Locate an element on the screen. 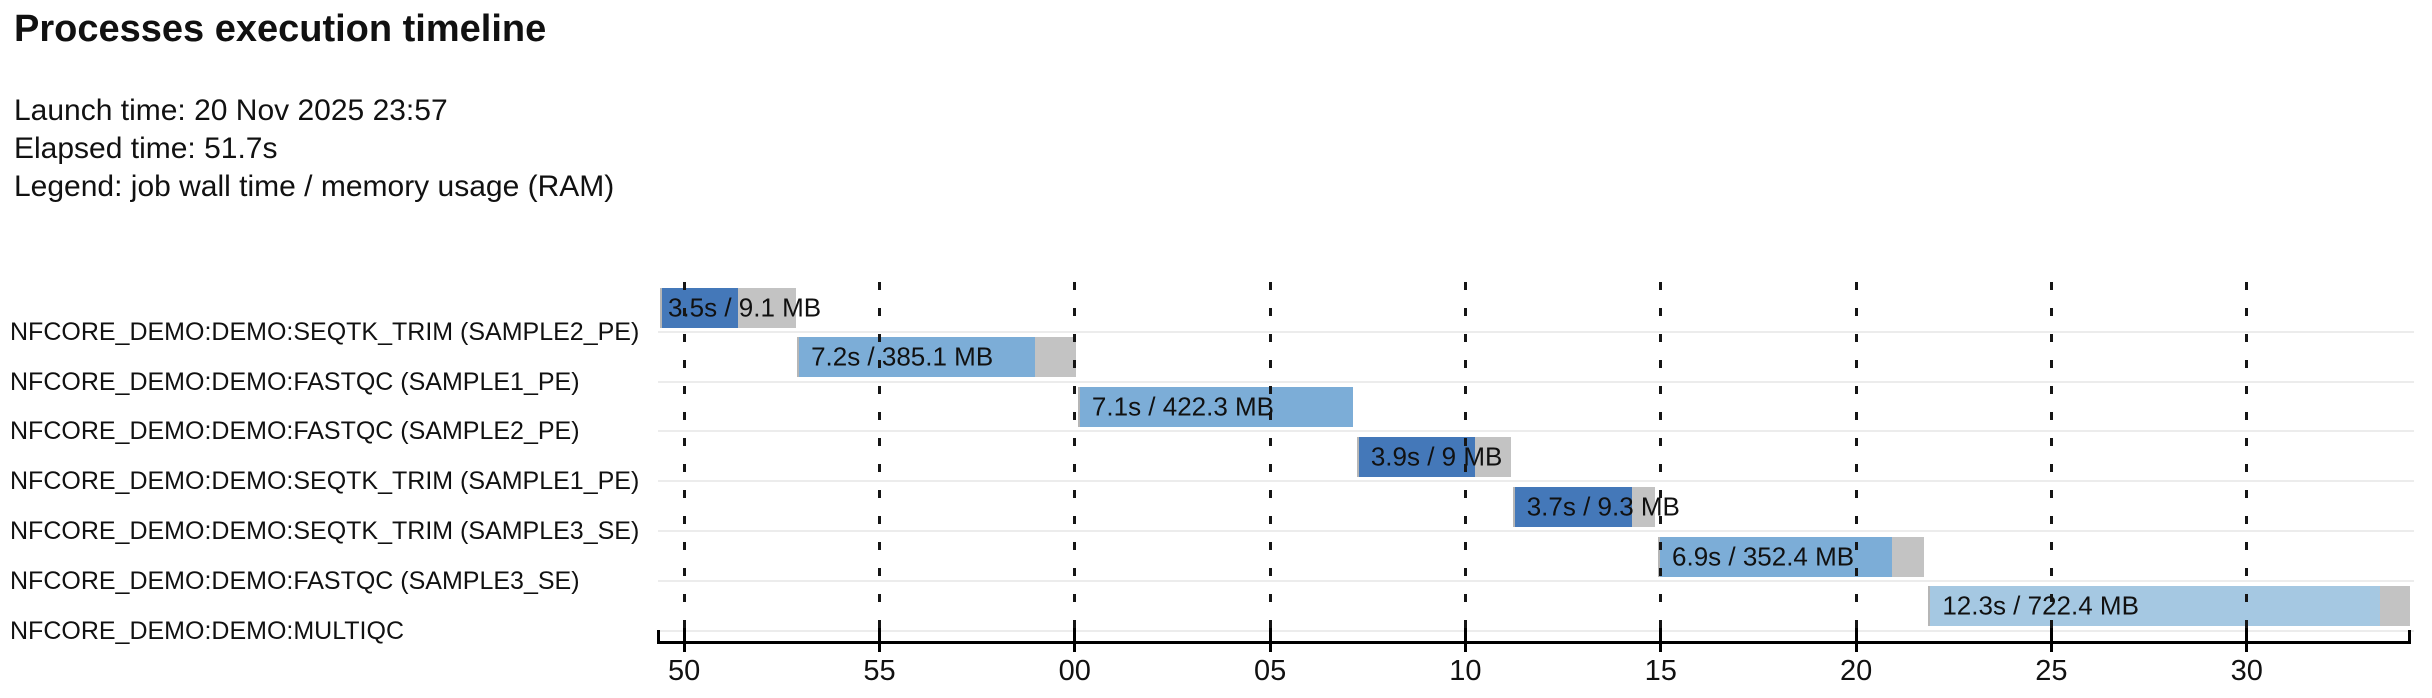 The width and height of the screenshot is (2432, 698). launch-time-text: Launch time: 20 Nov 2025 23:57 is located at coordinates (231, 110).